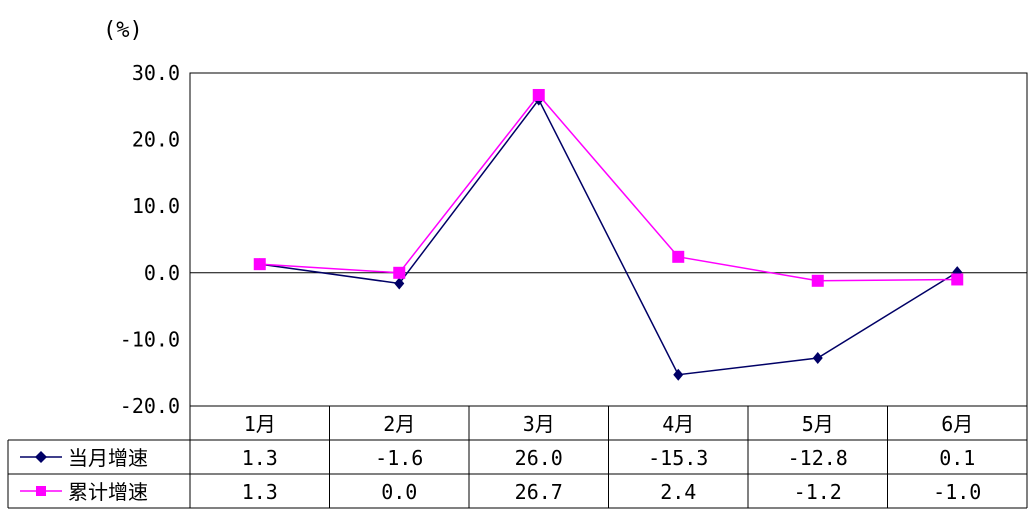 Image resolution: width=1028 pixels, height=517 pixels. What do you see at coordinates (539, 492) in the screenshot?
I see `data-table-value: 26.7` at bounding box center [539, 492].